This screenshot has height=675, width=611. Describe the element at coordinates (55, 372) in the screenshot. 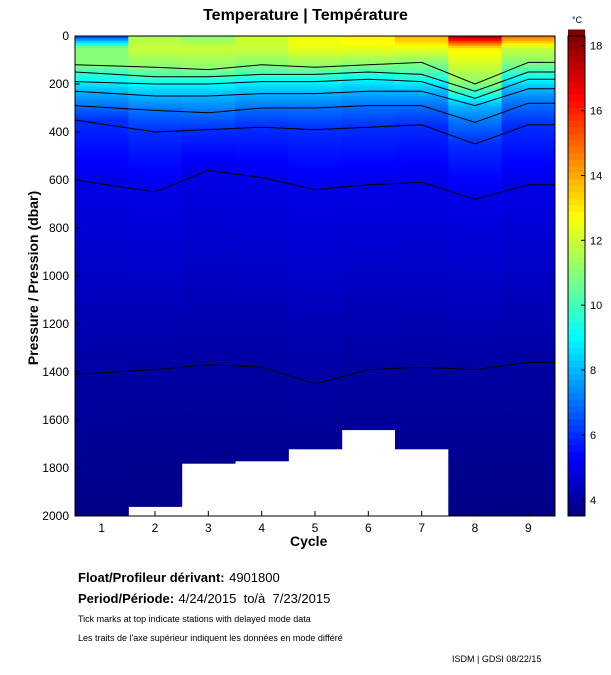

I see `y-tick-label: 1400` at that location.